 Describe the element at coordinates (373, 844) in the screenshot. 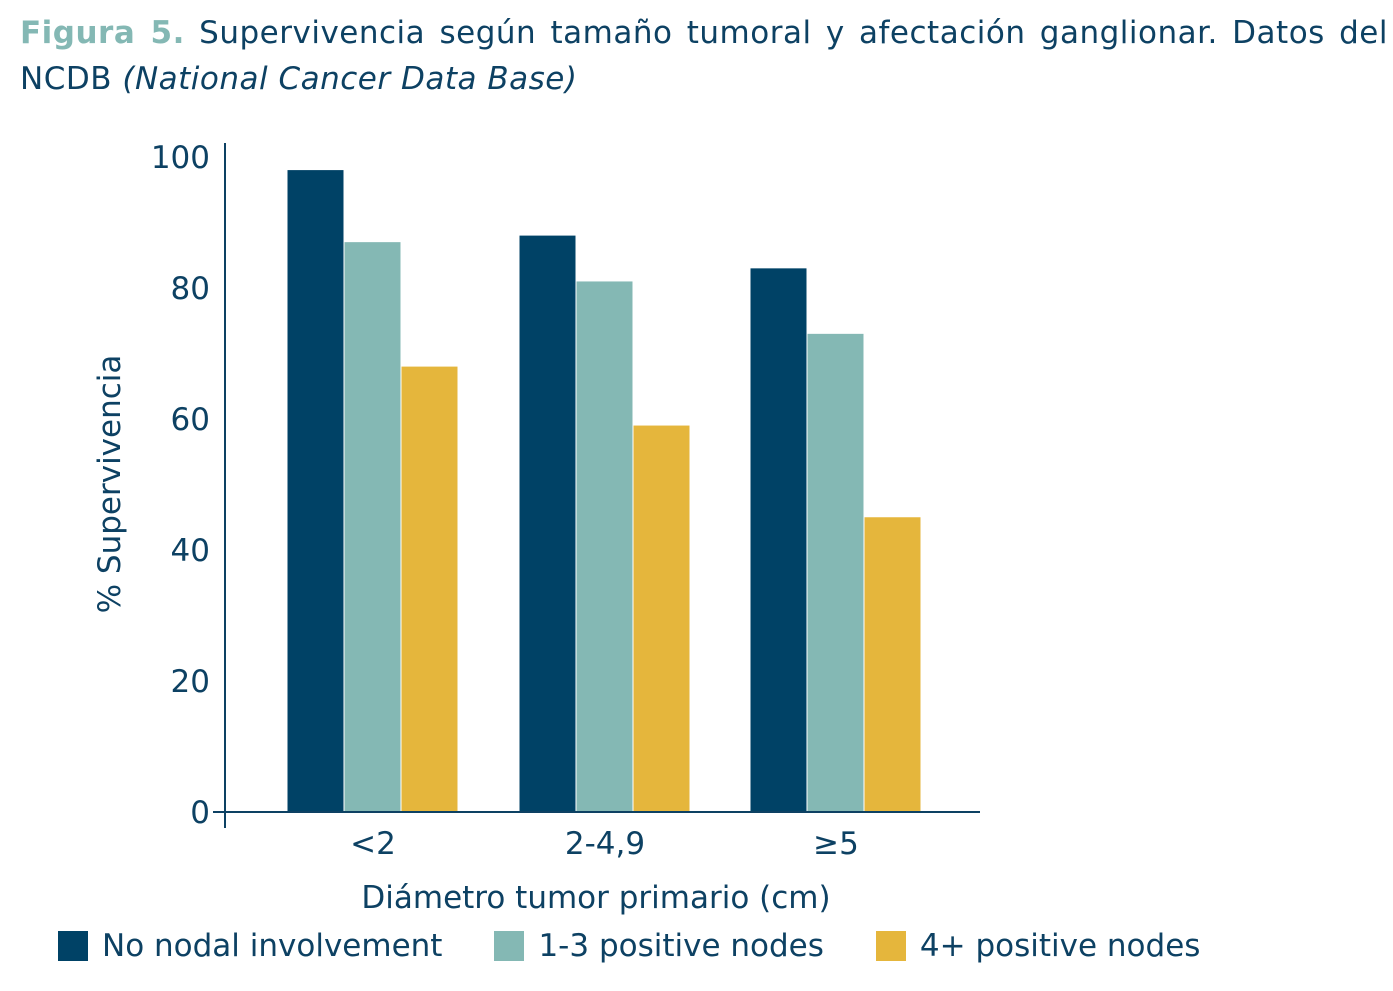

I see `x-tick-label: <2` at that location.